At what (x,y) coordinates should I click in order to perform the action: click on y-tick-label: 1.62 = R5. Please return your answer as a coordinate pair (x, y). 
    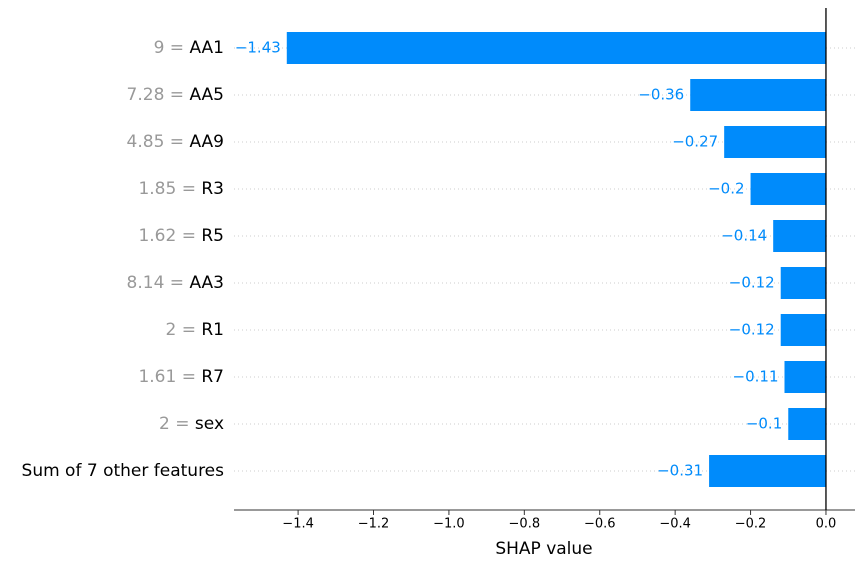
    Looking at the image, I should click on (181, 236).